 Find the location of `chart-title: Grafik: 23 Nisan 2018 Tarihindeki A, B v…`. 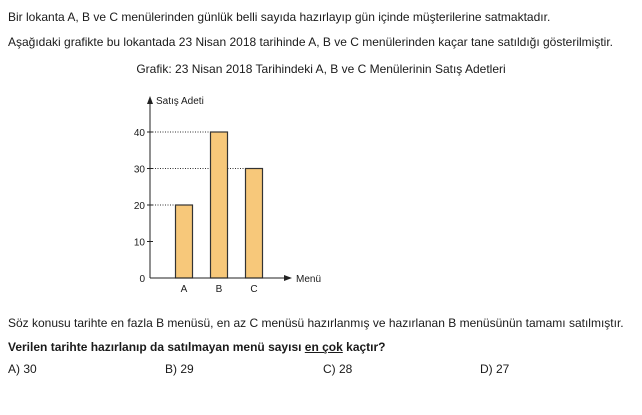

chart-title: Grafik: 23 Nisan 2018 Tarihindeki A, B v… is located at coordinates (321, 69).